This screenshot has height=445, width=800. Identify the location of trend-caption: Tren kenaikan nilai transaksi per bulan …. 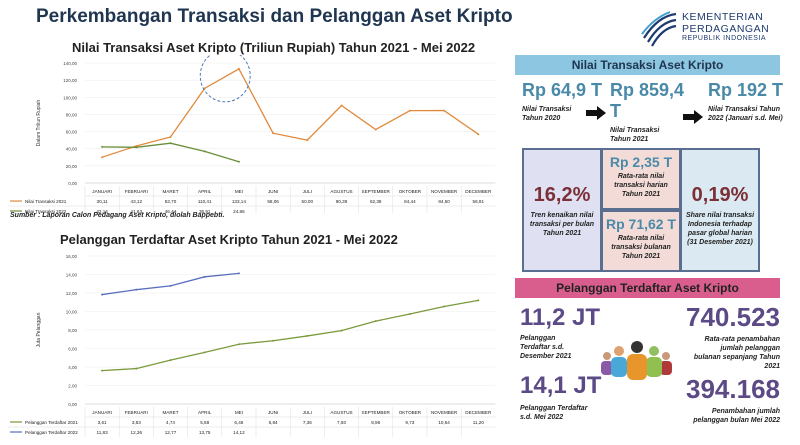
(562, 224).